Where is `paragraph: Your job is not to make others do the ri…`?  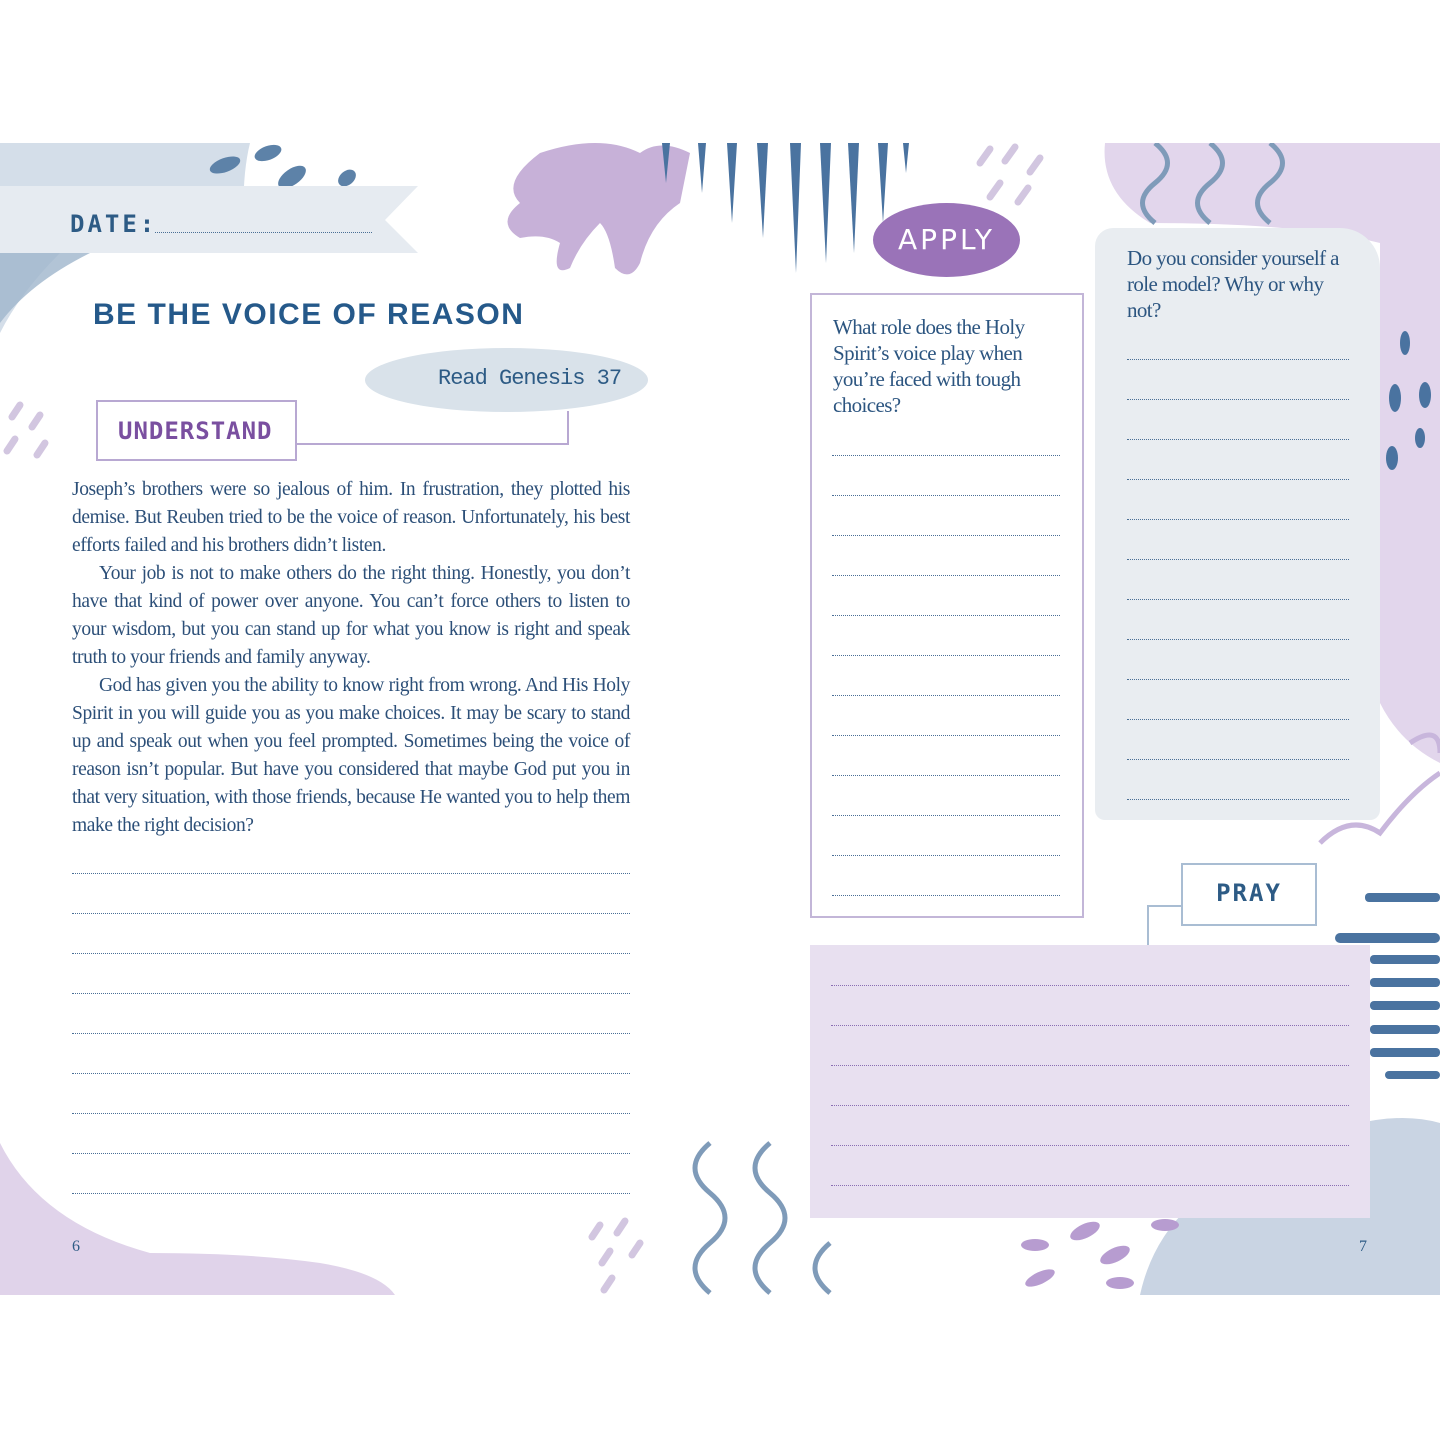
paragraph: Your job is not to make others do the ri… is located at coordinates (351, 615).